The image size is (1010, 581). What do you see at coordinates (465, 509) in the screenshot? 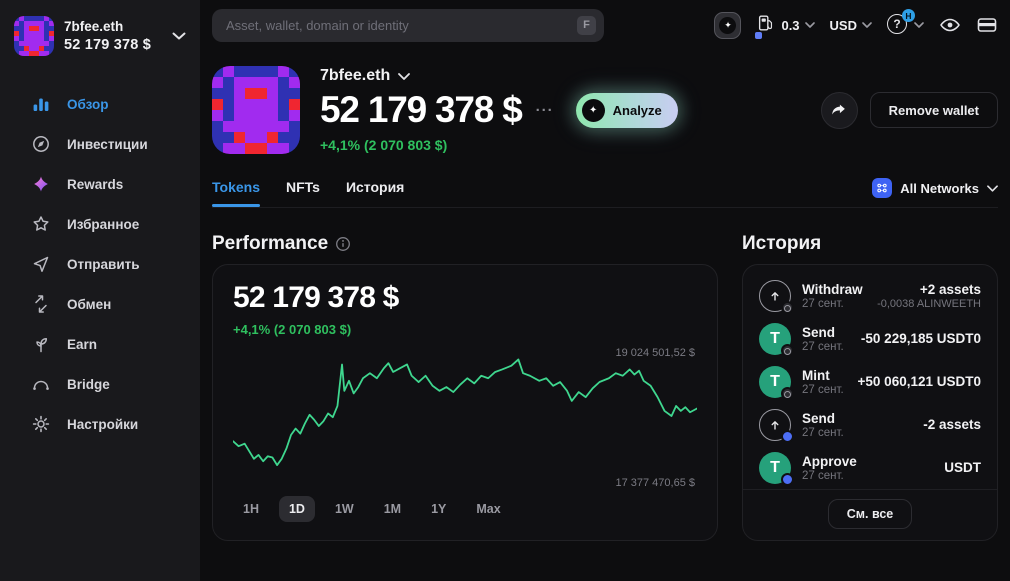
I see `time-range-selector: 1H 1D 1W 1M 1Y Max` at bounding box center [465, 509].